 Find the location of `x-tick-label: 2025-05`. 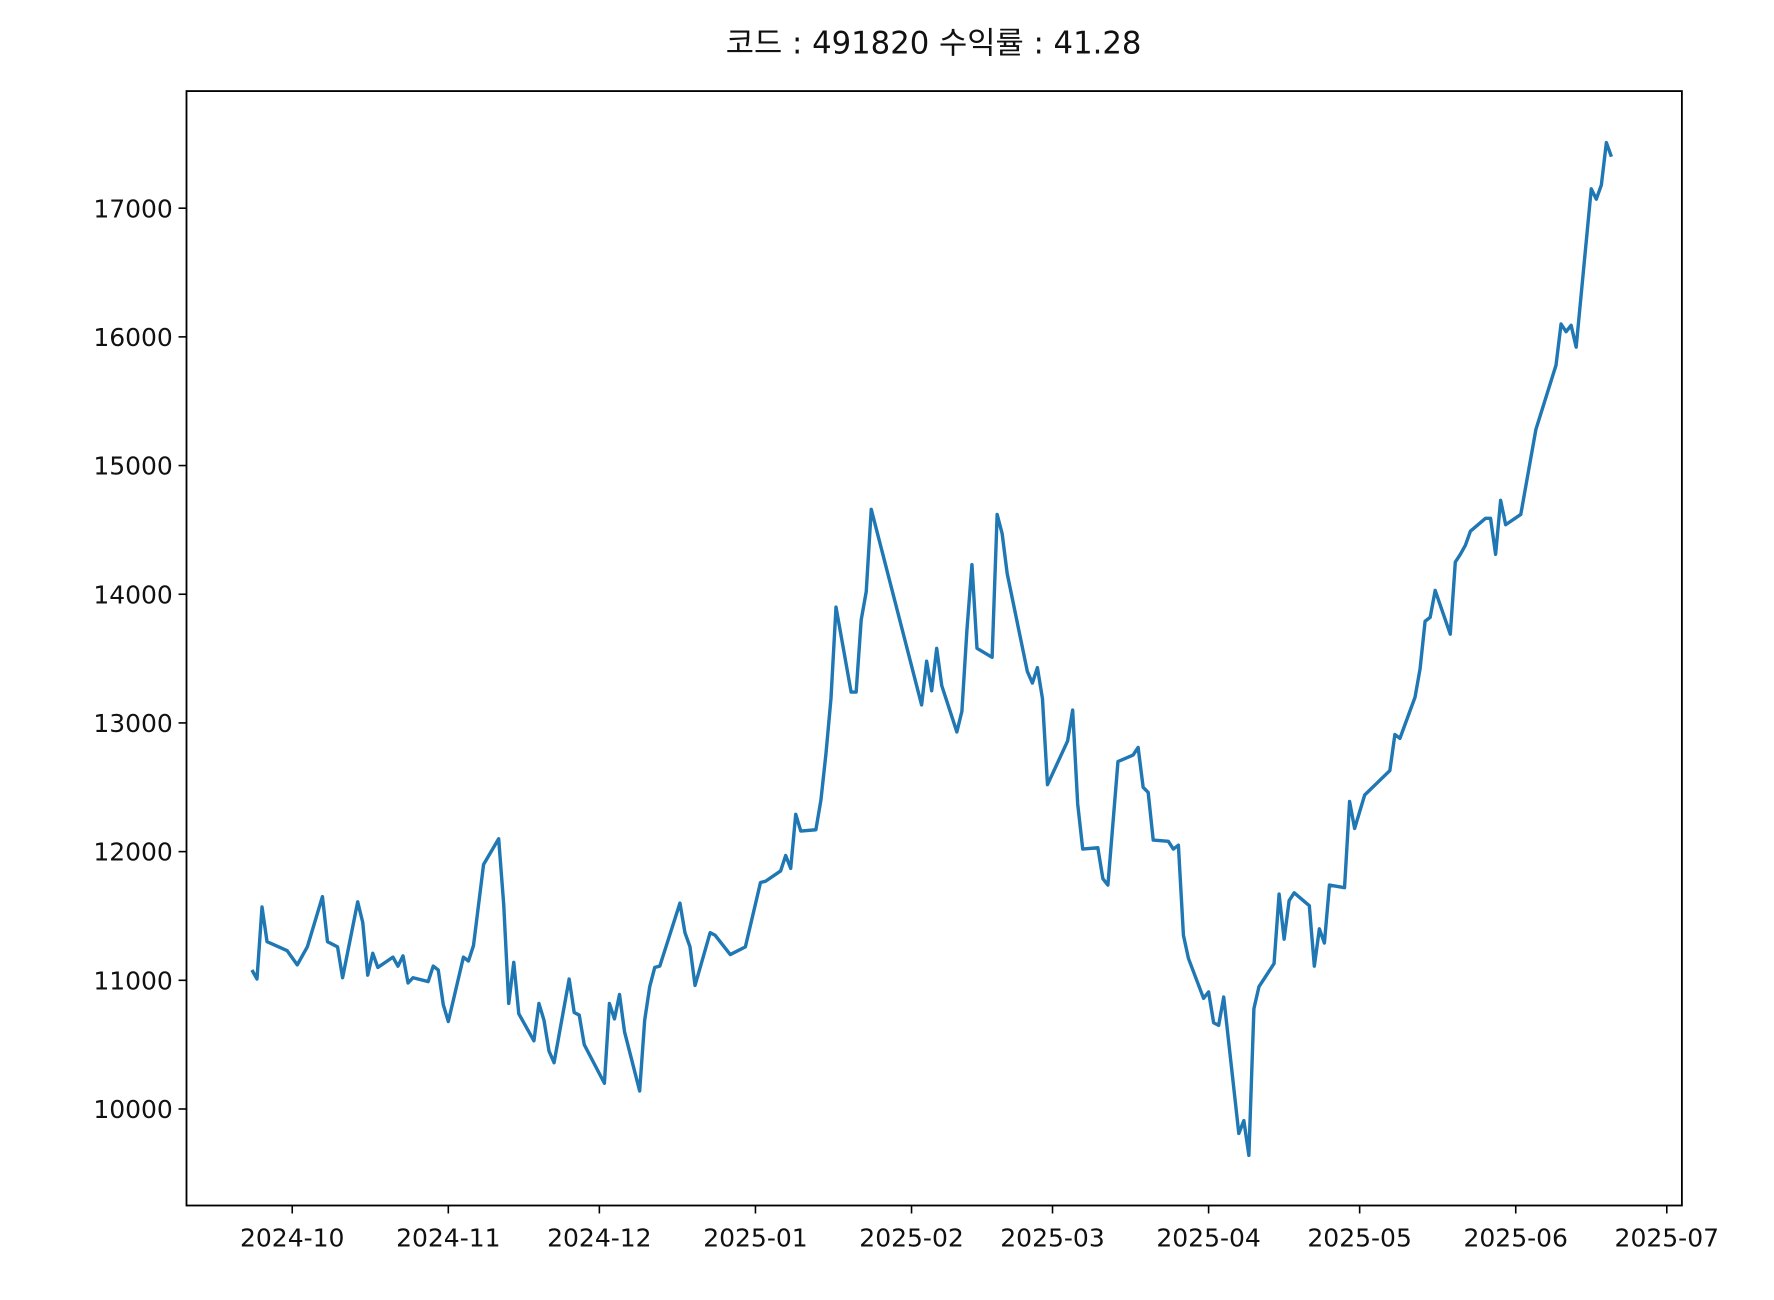

x-tick-label: 2025-05 is located at coordinates (1359, 1237).